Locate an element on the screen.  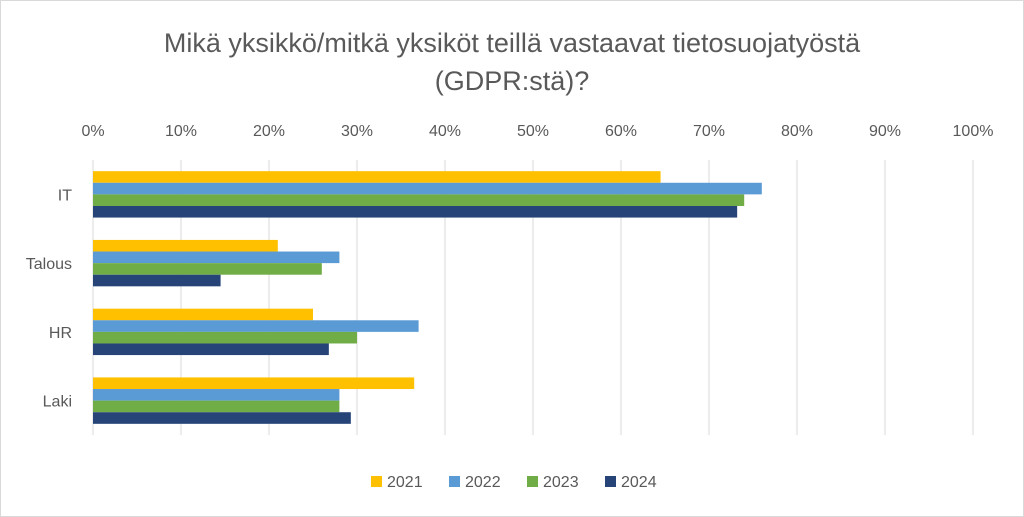
legend-label: 2021 is located at coordinates (405, 482).